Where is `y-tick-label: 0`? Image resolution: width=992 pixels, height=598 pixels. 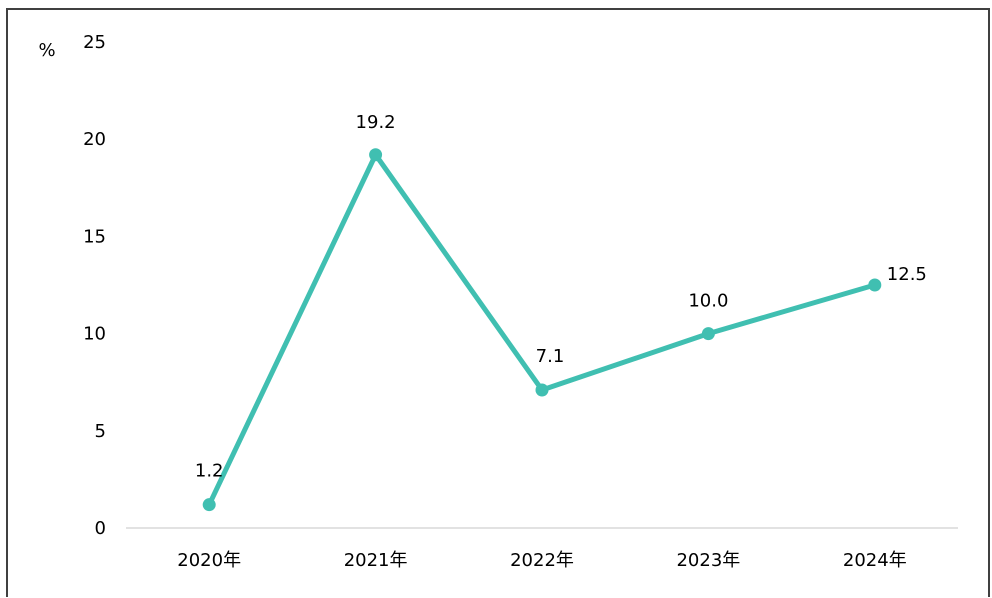
y-tick-label: 0 is located at coordinates (100, 528).